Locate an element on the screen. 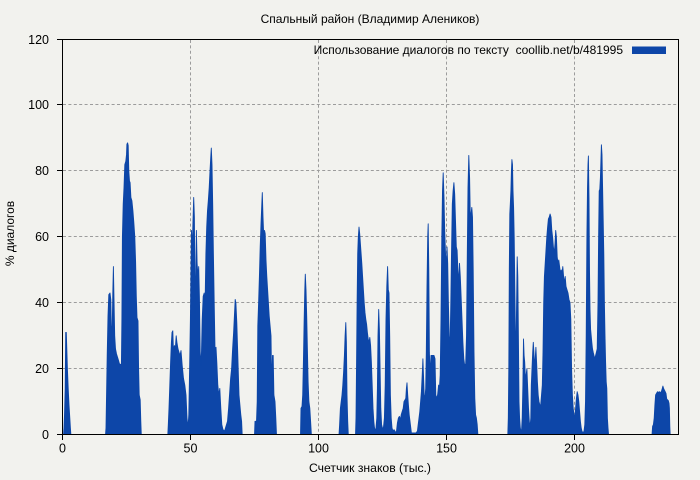  svg-text: 120 is located at coordinates (38, 40).